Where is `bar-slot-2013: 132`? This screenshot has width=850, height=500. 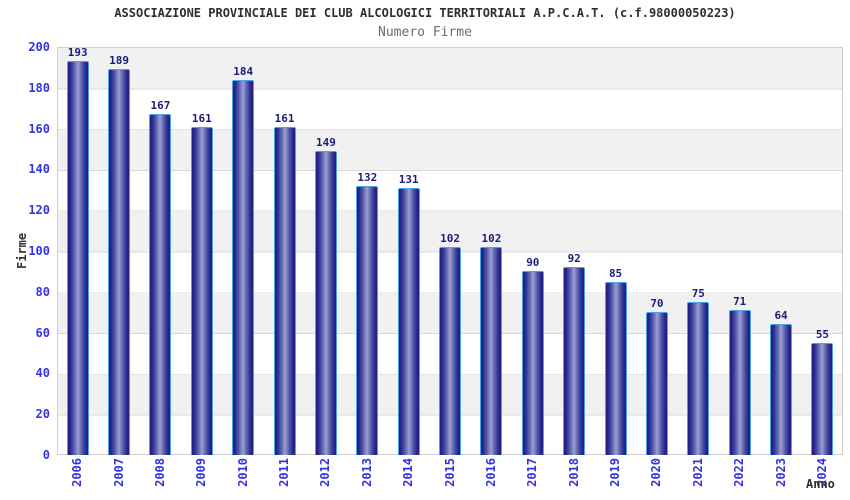
bar-slot-2013: 132 is located at coordinates (367, 251).